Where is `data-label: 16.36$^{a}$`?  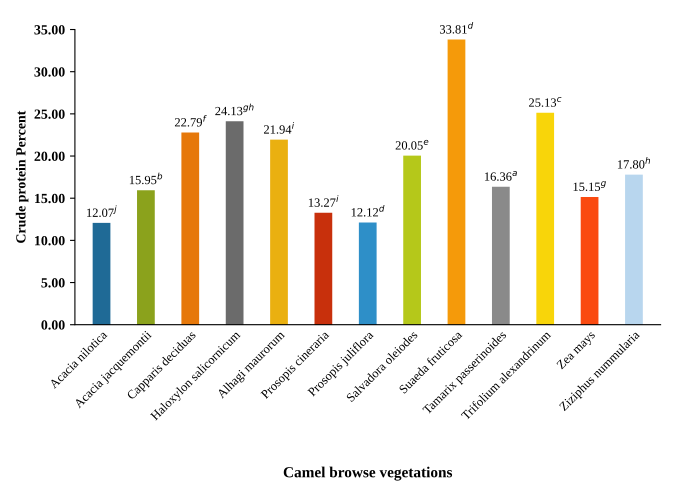 data-label: 16.36$^{a}$ is located at coordinates (500, 175).